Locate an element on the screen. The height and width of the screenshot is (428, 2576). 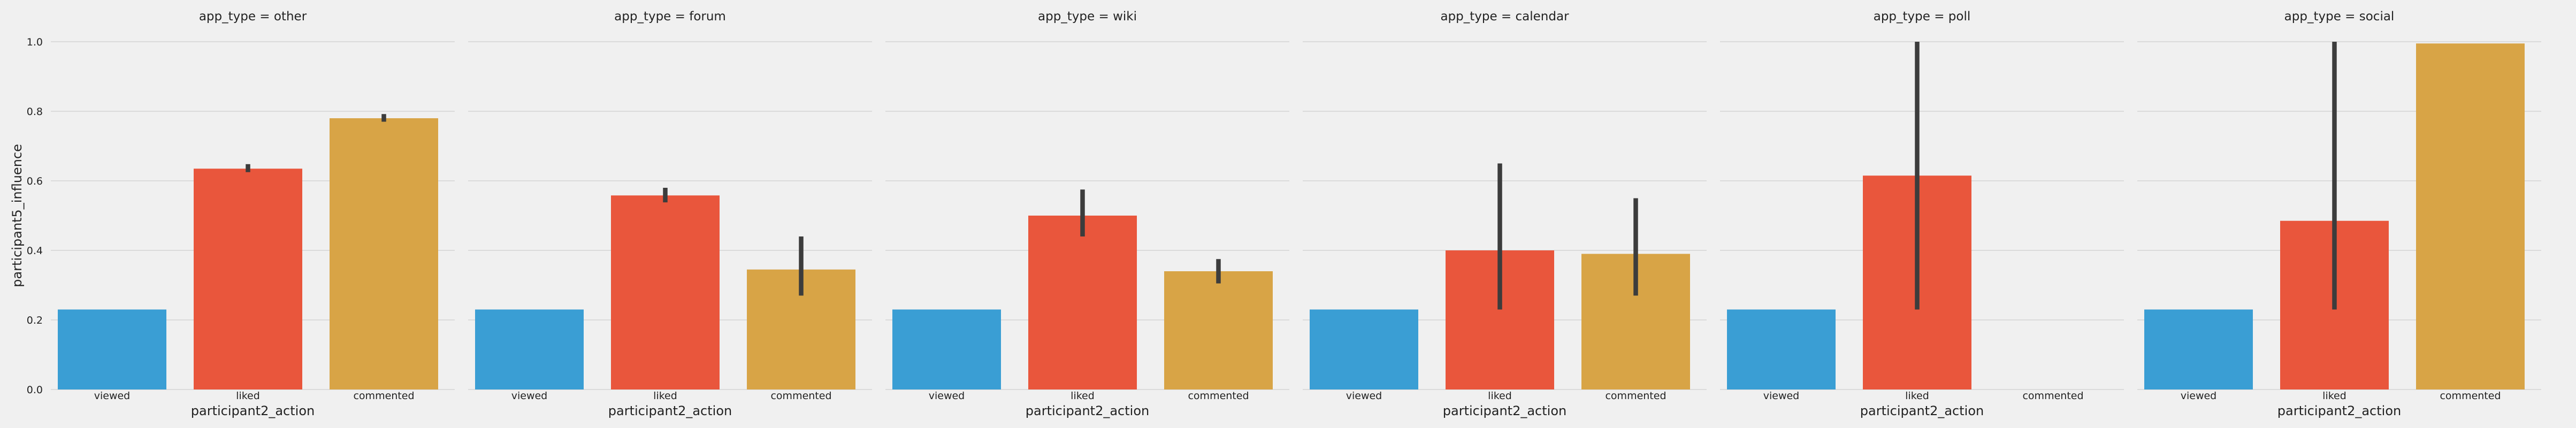
panel-title: app_type = poll is located at coordinates (1922, 17).